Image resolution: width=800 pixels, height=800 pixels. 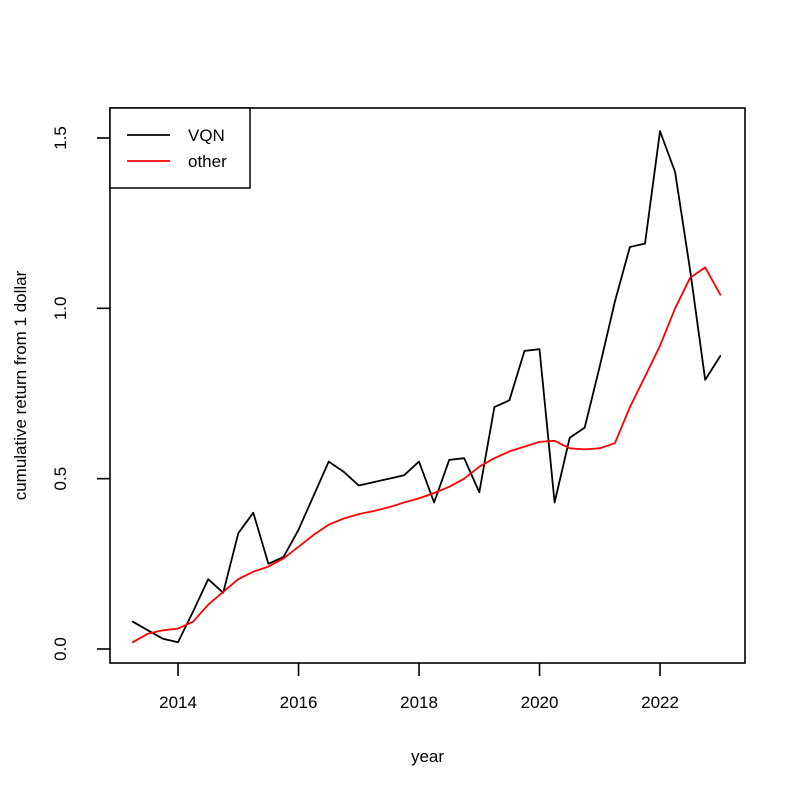 What do you see at coordinates (540, 702) in the screenshot?
I see `x-tick-label: 2020` at bounding box center [540, 702].